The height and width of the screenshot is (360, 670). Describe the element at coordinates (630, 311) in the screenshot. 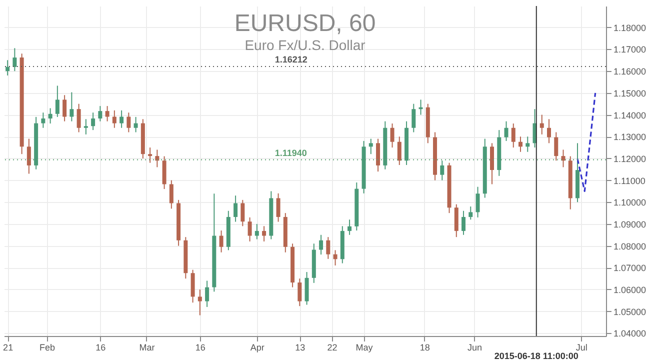

I see `y-tick-label: 1.05000` at that location.